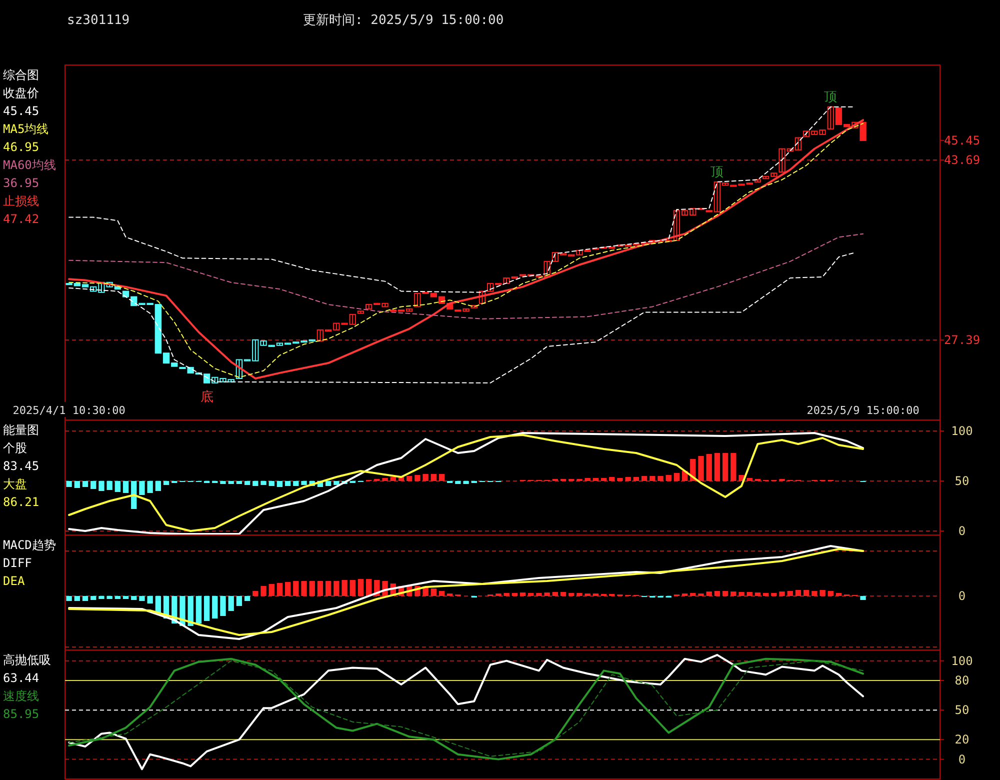 This screenshot has height=780, width=1000. Describe the element at coordinates (21, 430) in the screenshot. I see `legend-title: 能量图` at that location.